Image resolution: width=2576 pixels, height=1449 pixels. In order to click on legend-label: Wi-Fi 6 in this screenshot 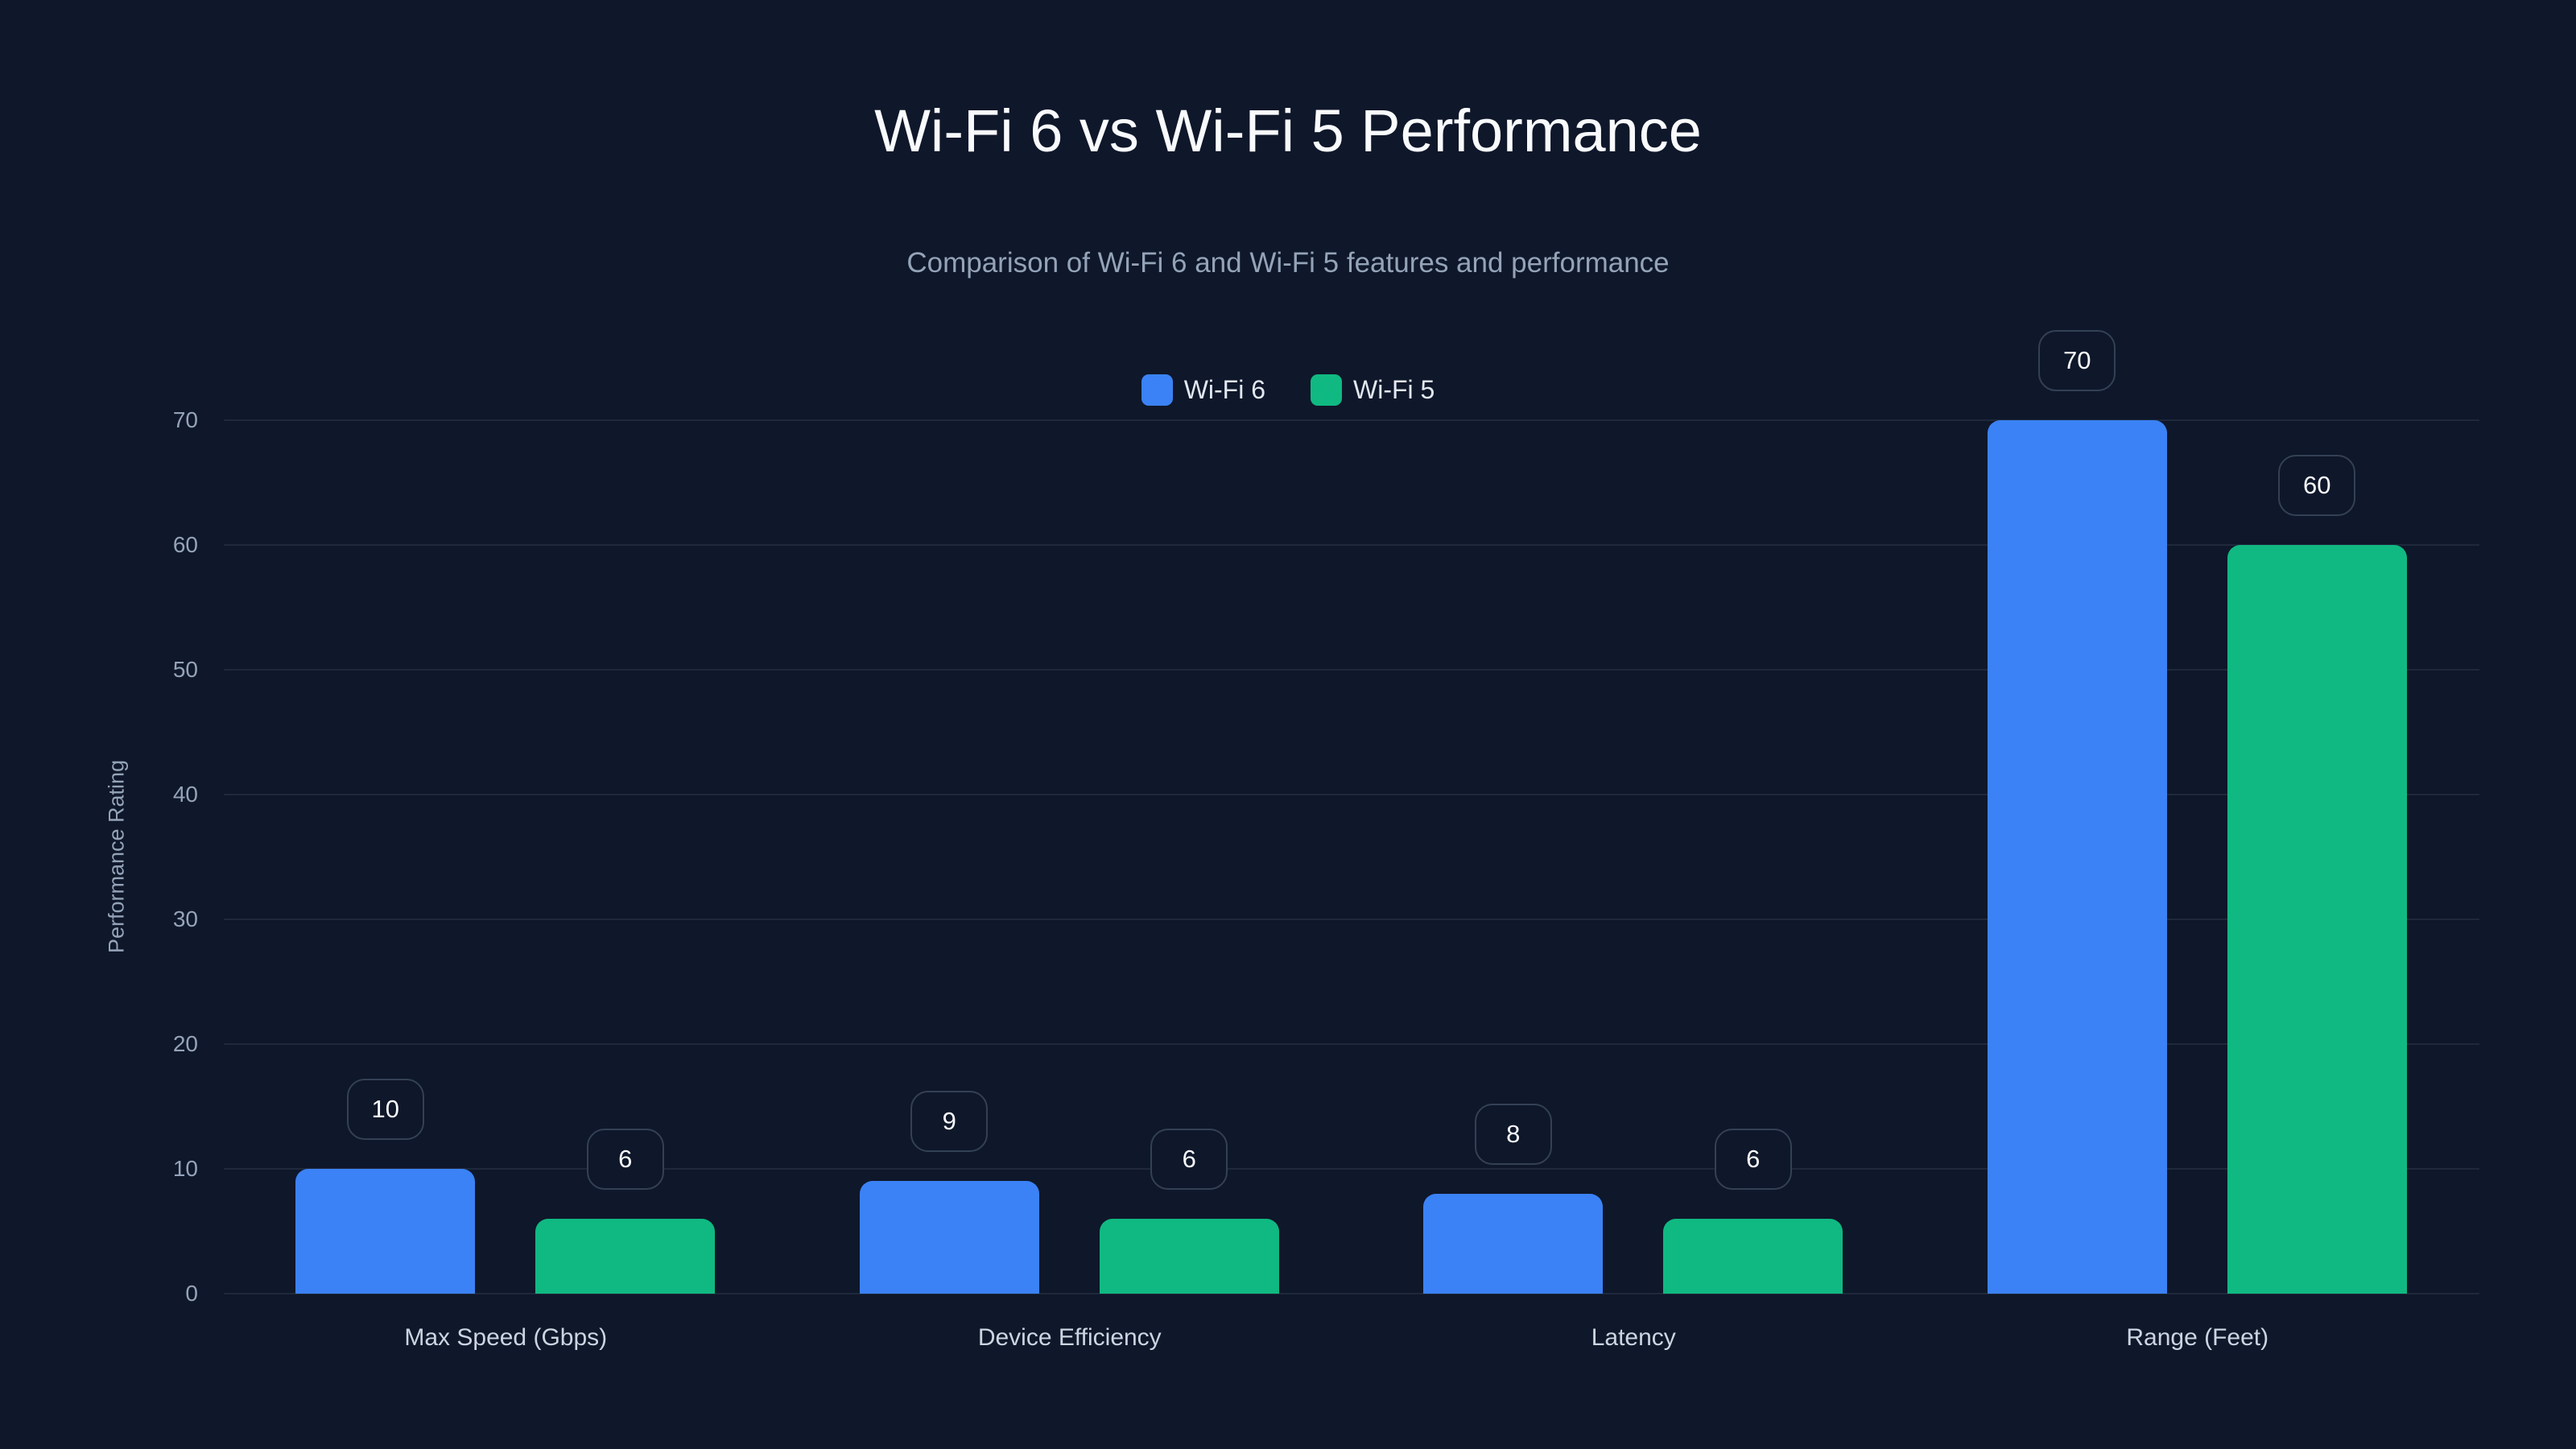, I will do `click(1224, 389)`.